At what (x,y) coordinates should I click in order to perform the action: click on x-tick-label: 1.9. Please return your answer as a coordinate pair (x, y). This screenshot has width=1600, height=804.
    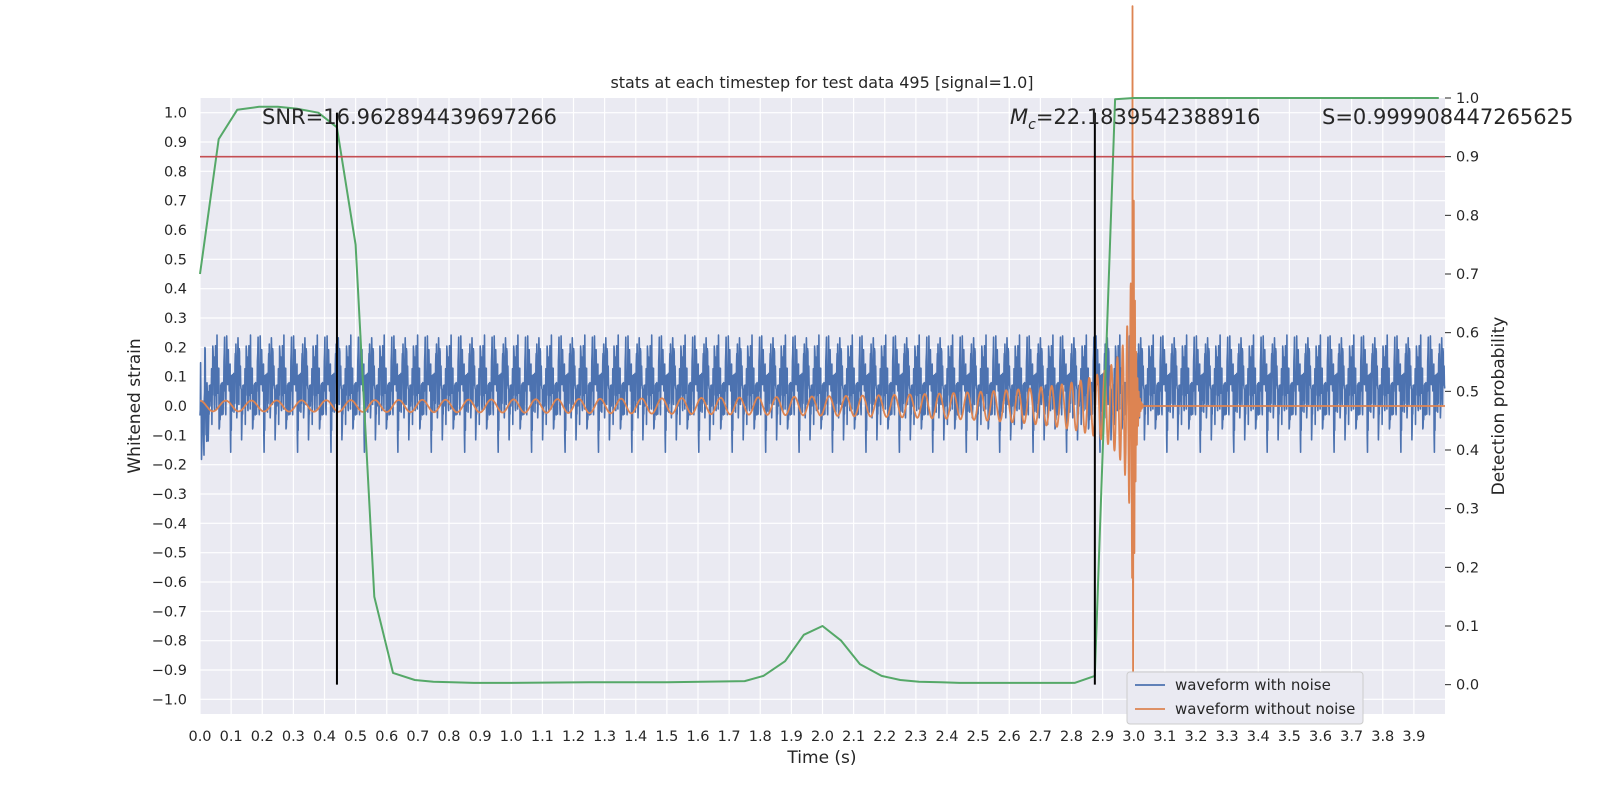
    Looking at the image, I should click on (791, 737).